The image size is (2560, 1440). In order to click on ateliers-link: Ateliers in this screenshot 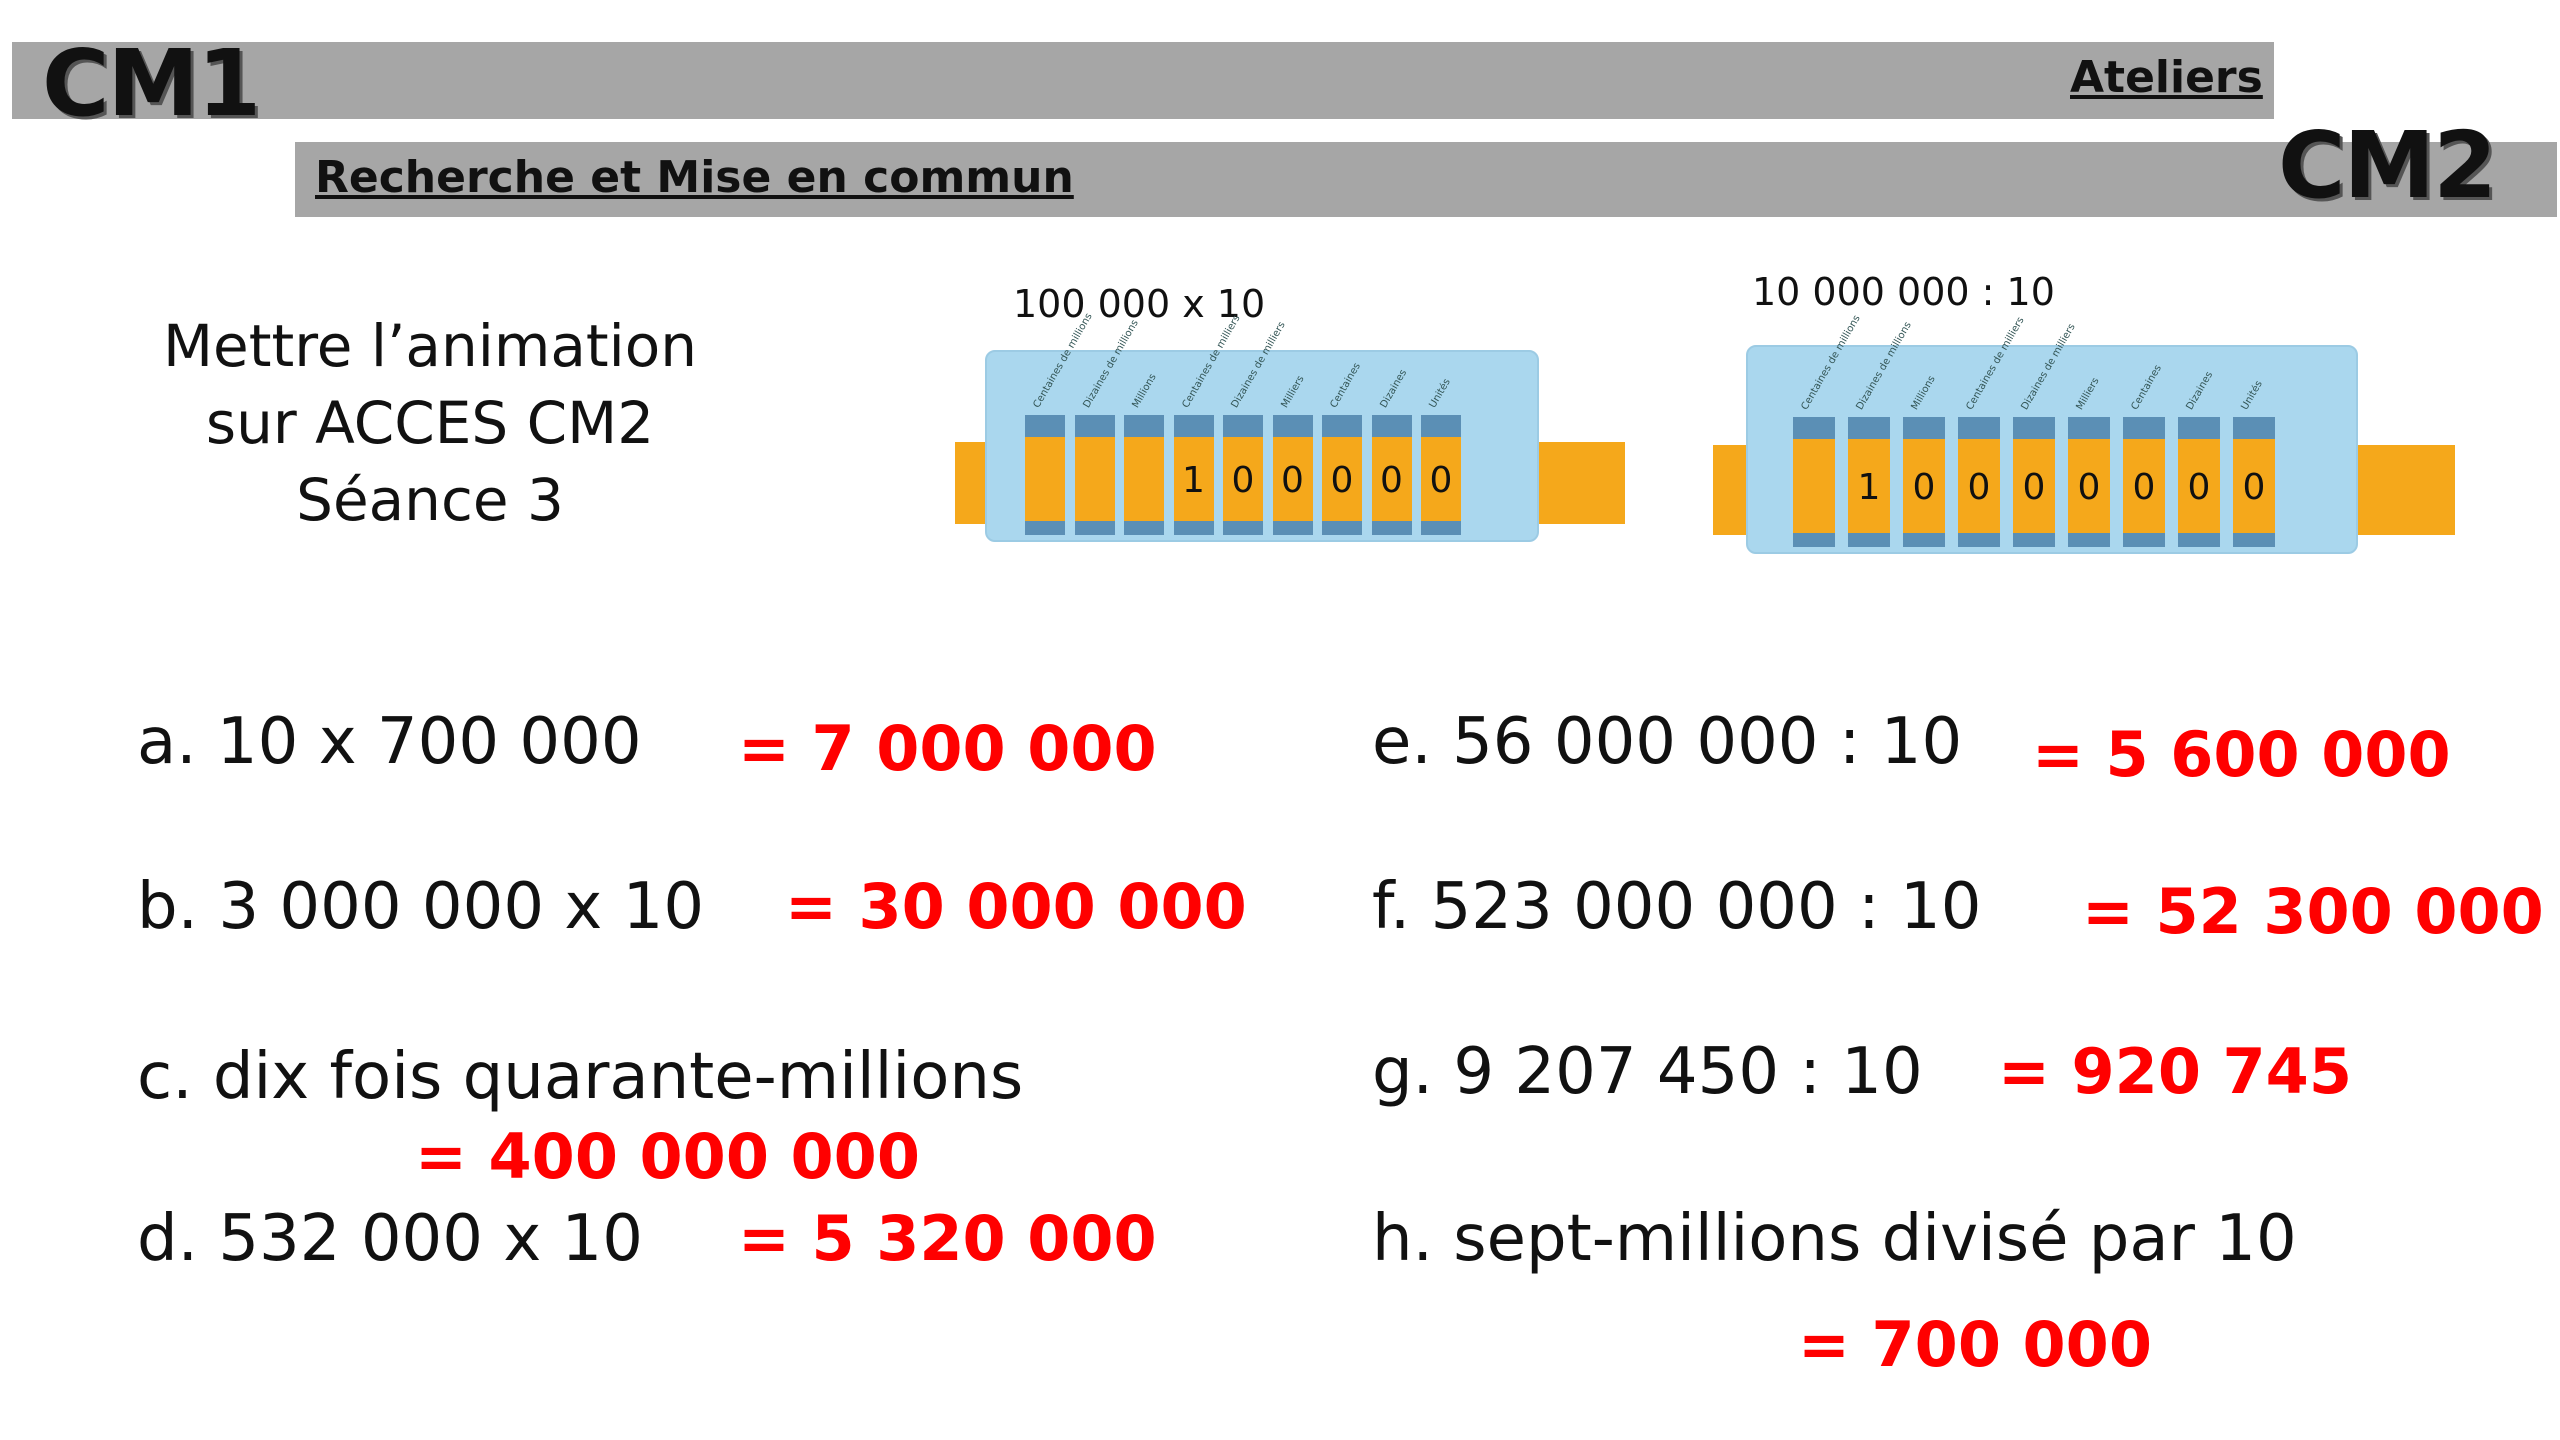, I will do `click(2166, 77)`.